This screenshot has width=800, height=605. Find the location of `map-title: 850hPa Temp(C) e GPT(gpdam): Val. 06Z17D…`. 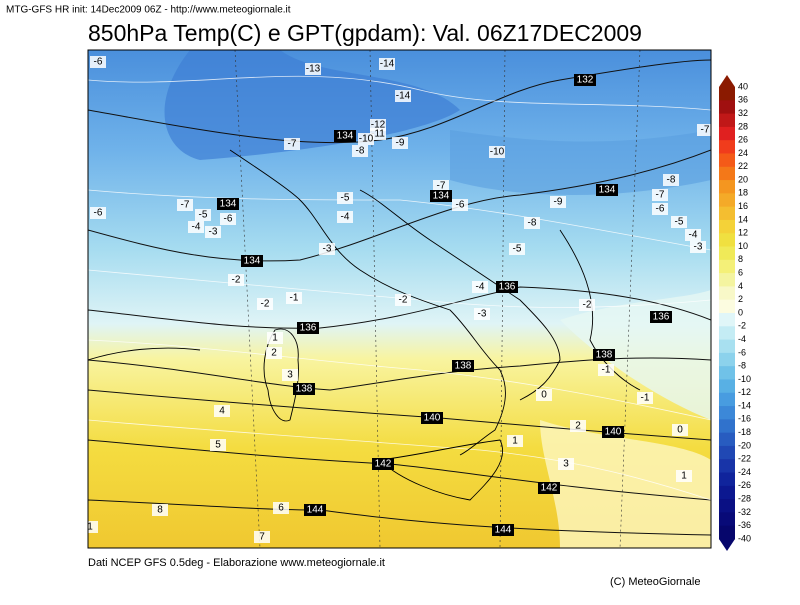

map-title: 850hPa Temp(C) e GPT(gpdam): Val. 06Z17D… is located at coordinates (365, 33).